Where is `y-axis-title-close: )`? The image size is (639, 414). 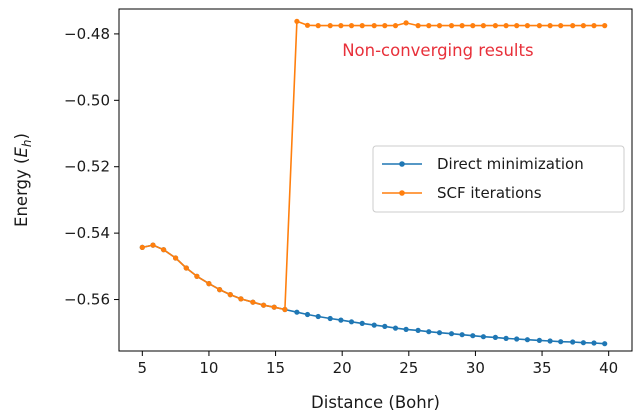 y-axis-title-close: ) is located at coordinates (21, 136).